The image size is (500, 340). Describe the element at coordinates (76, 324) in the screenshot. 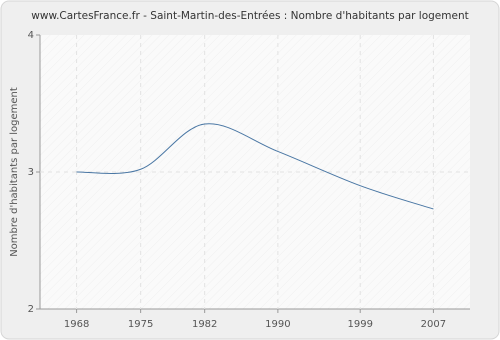

I see `x-tick-label: 1968` at that location.